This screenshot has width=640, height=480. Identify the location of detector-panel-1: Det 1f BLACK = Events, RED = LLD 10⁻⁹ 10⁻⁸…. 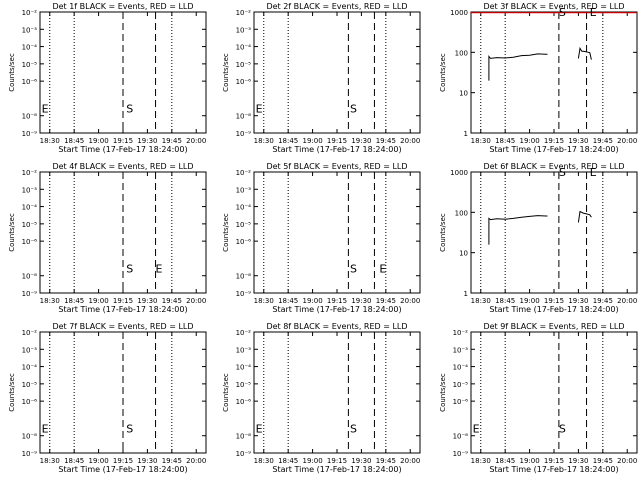
(107, 78).